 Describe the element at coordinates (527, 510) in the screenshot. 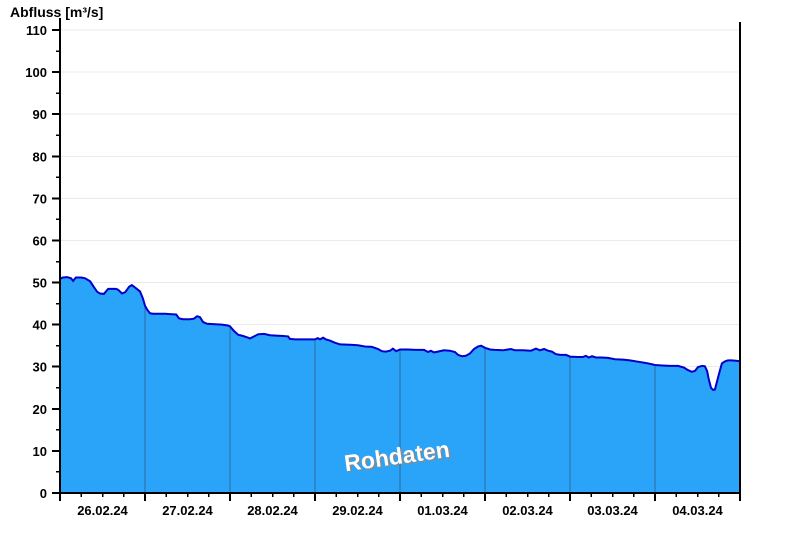

I see `x-tick-label: 02.03.24` at that location.